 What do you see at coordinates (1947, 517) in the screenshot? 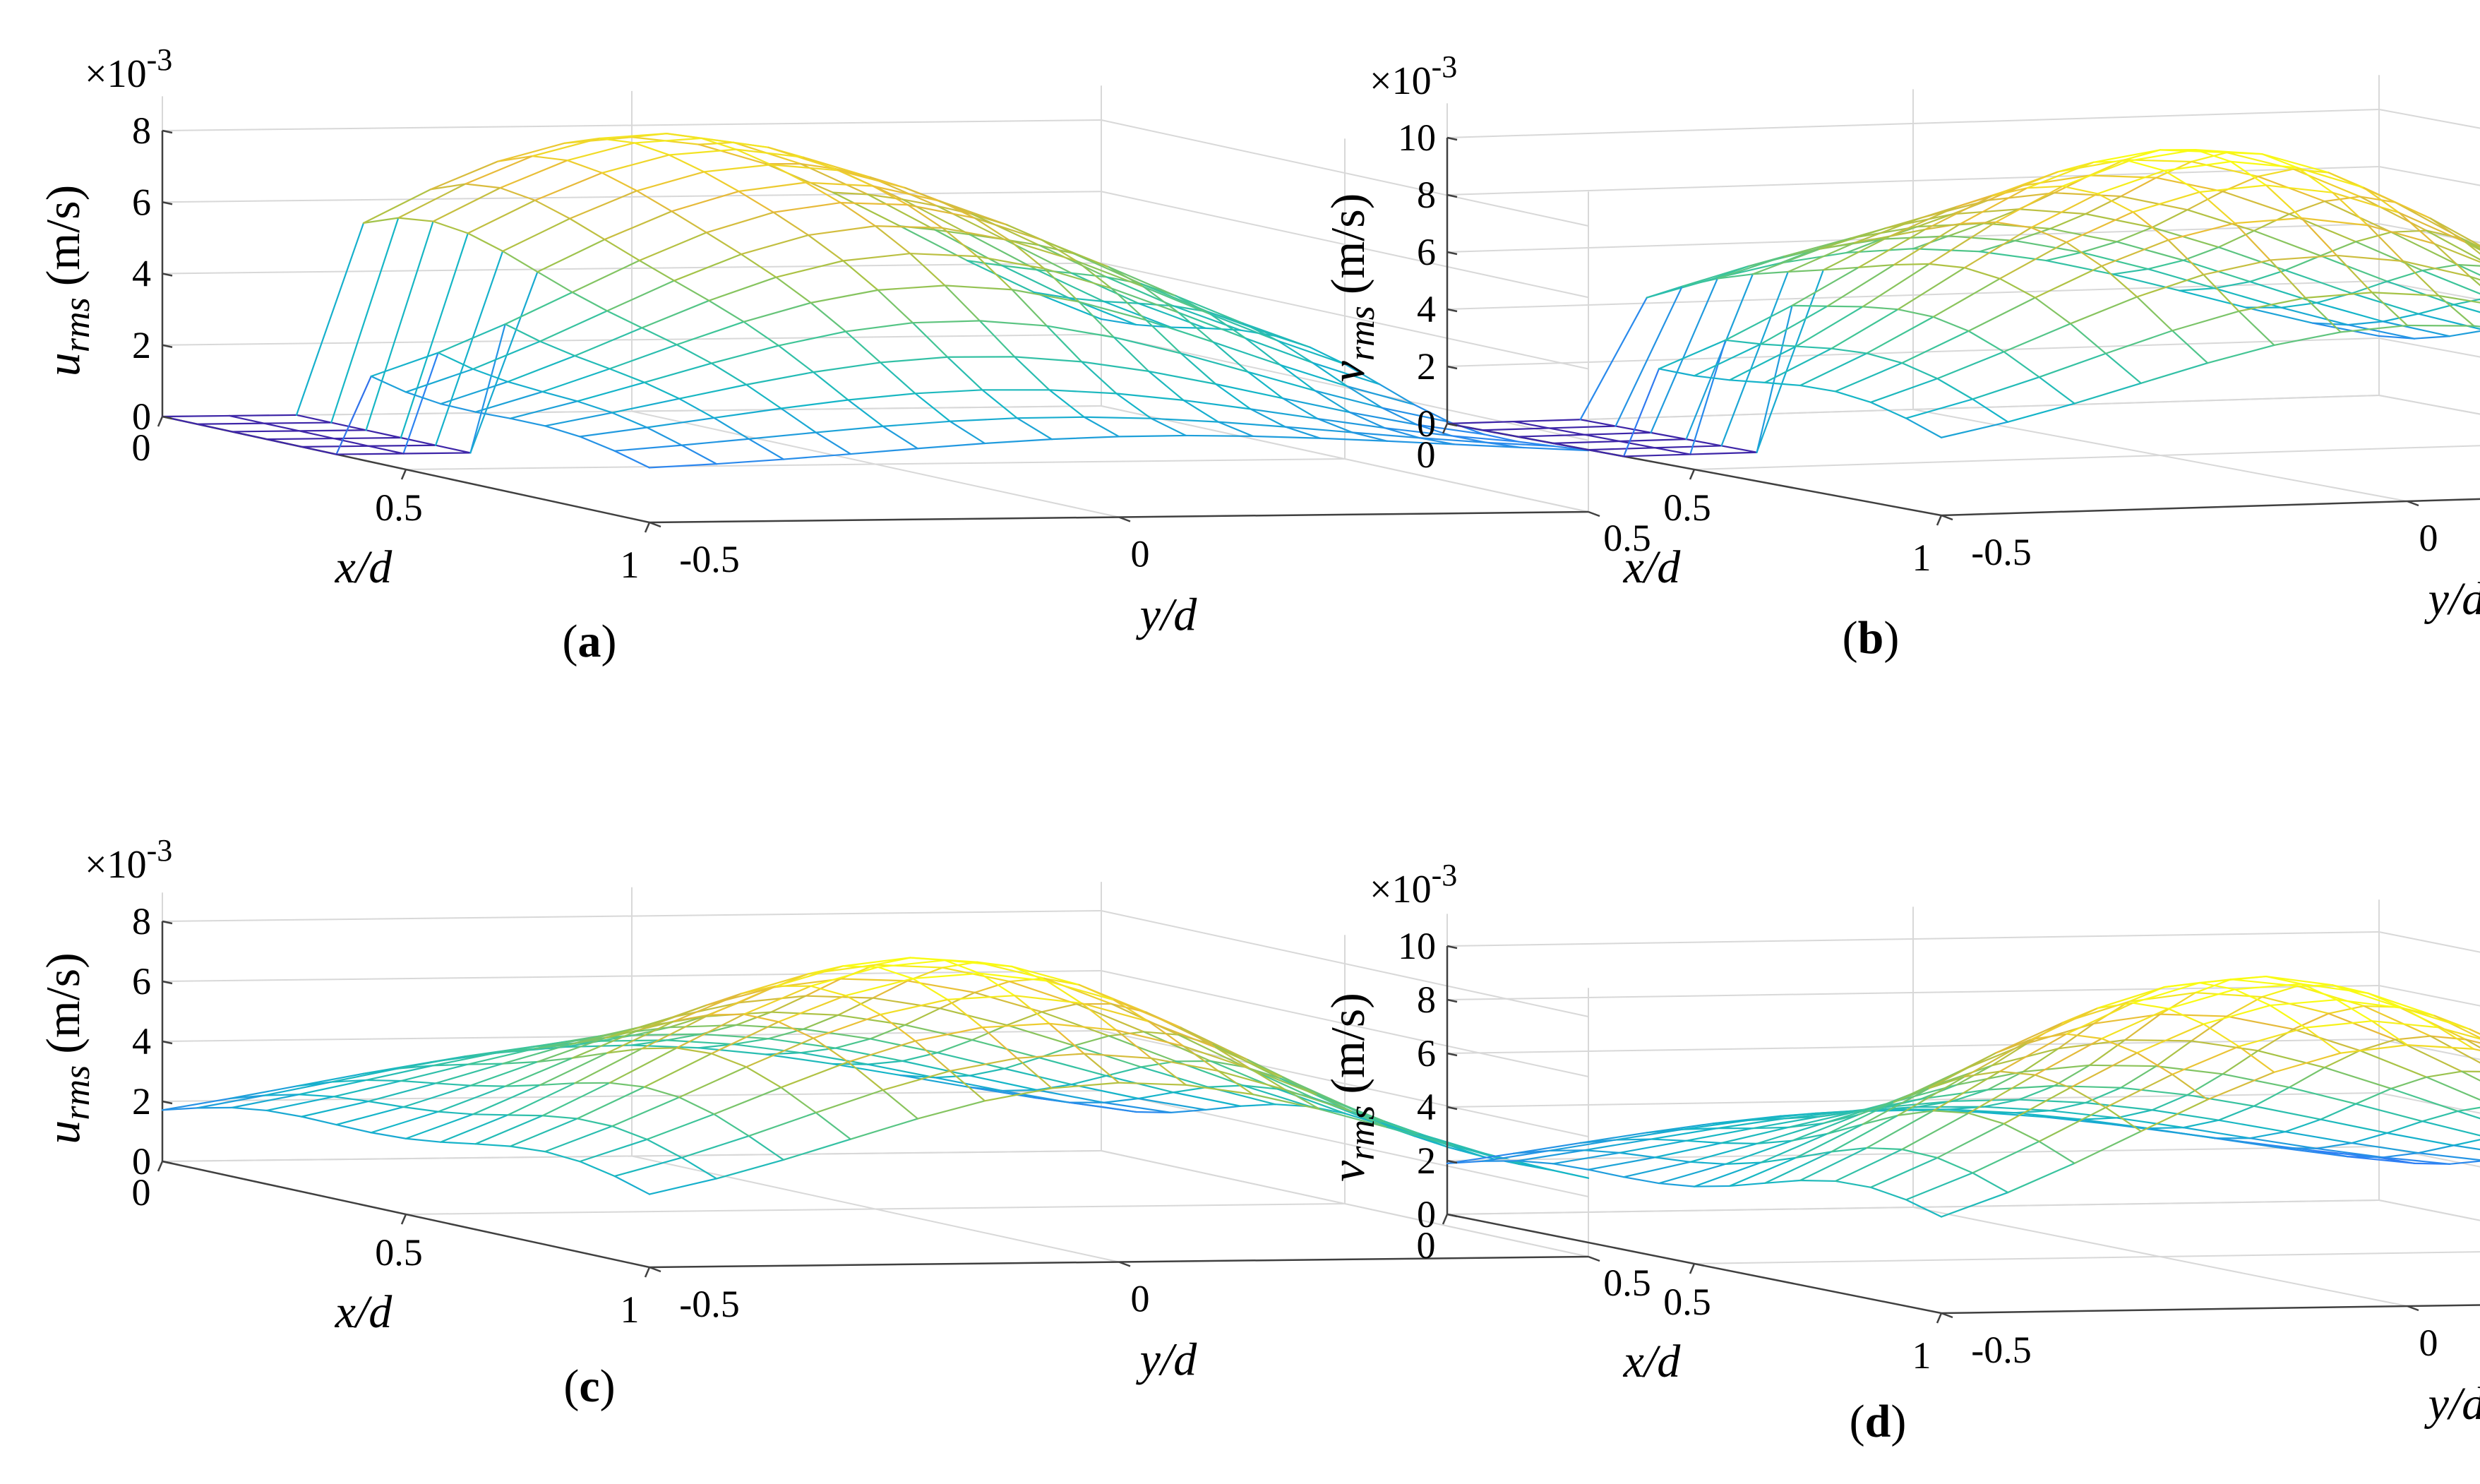
I see `y-tick-mark` at bounding box center [1947, 517].